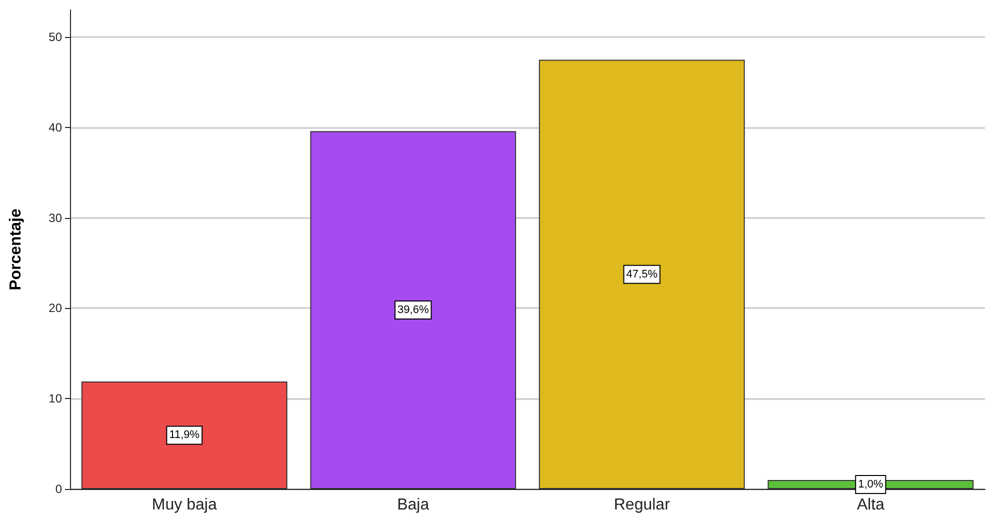 This screenshot has height=520, width=987. Describe the element at coordinates (55, 217) in the screenshot. I see `y-tick-label: 30` at that location.